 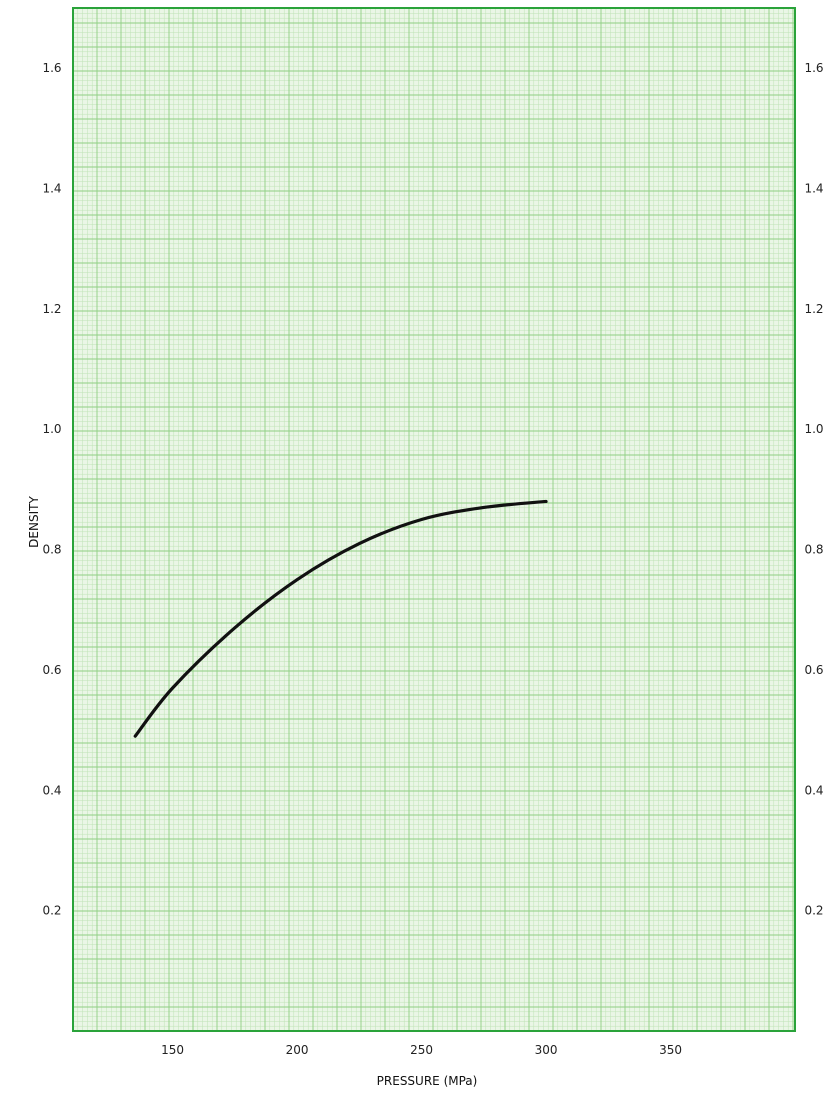 What do you see at coordinates (51, 550) in the screenshot?
I see `y-tick-label-left: 0.8` at bounding box center [51, 550].